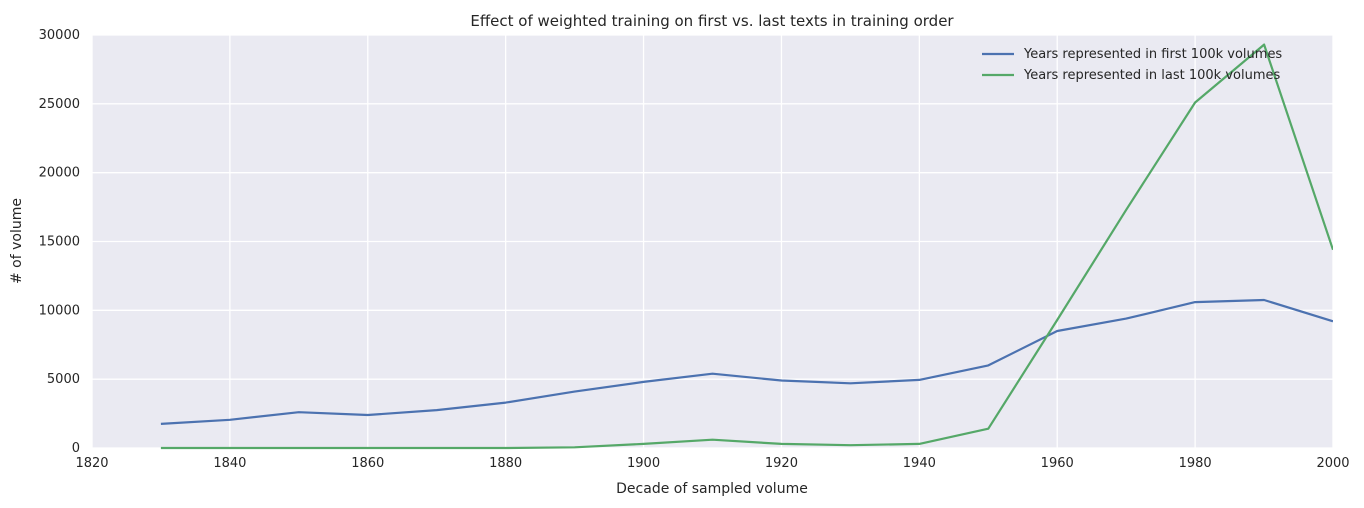 The height and width of the screenshot is (508, 1364). What do you see at coordinates (76, 448) in the screenshot?
I see `y-tick-label: 0` at bounding box center [76, 448].